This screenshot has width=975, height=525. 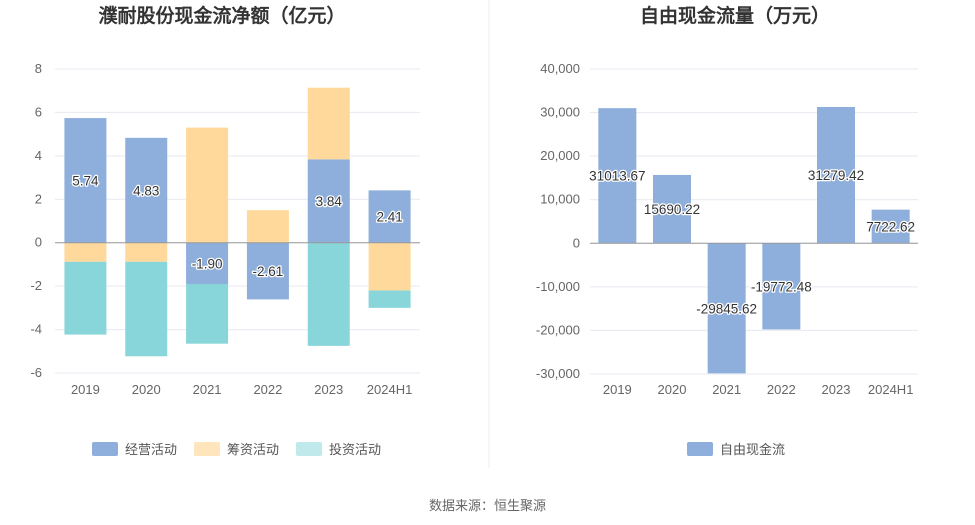 What do you see at coordinates (389, 266) in the screenshot?
I see `chart1-bar-筹资活动-2024H1` at bounding box center [389, 266].